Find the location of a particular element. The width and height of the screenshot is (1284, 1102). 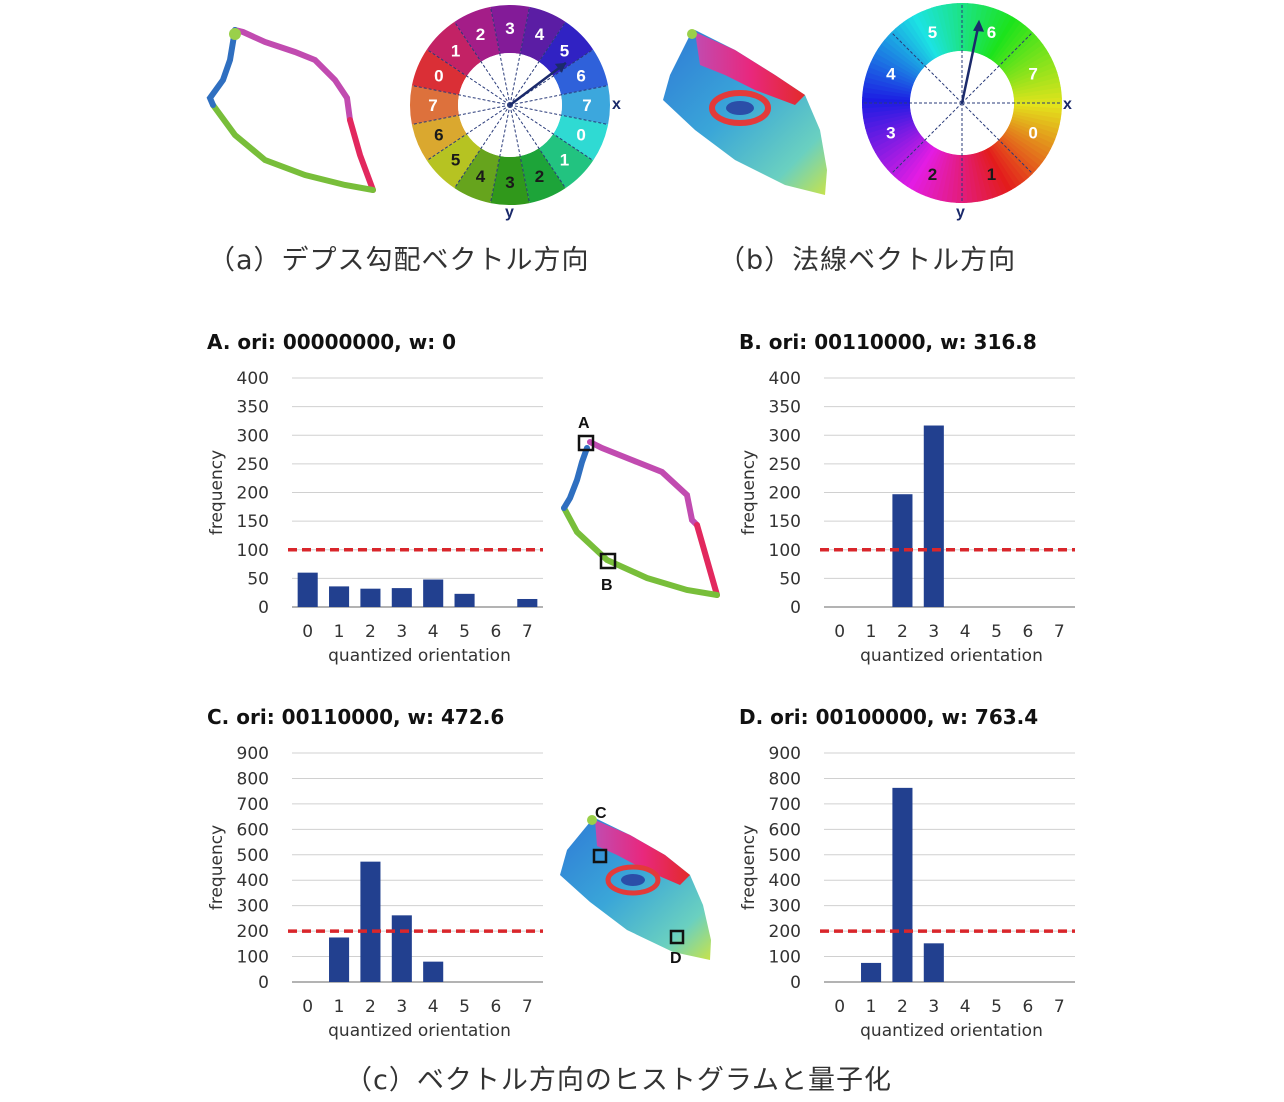

y-tick-label: 800 is located at coordinates (253, 779).